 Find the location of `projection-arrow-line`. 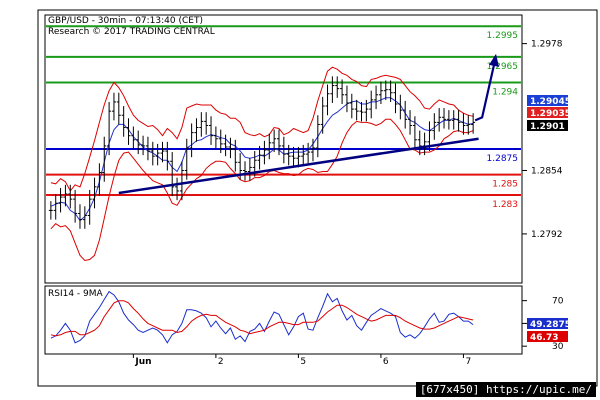

projection-arrow-line is located at coordinates (485, 93).